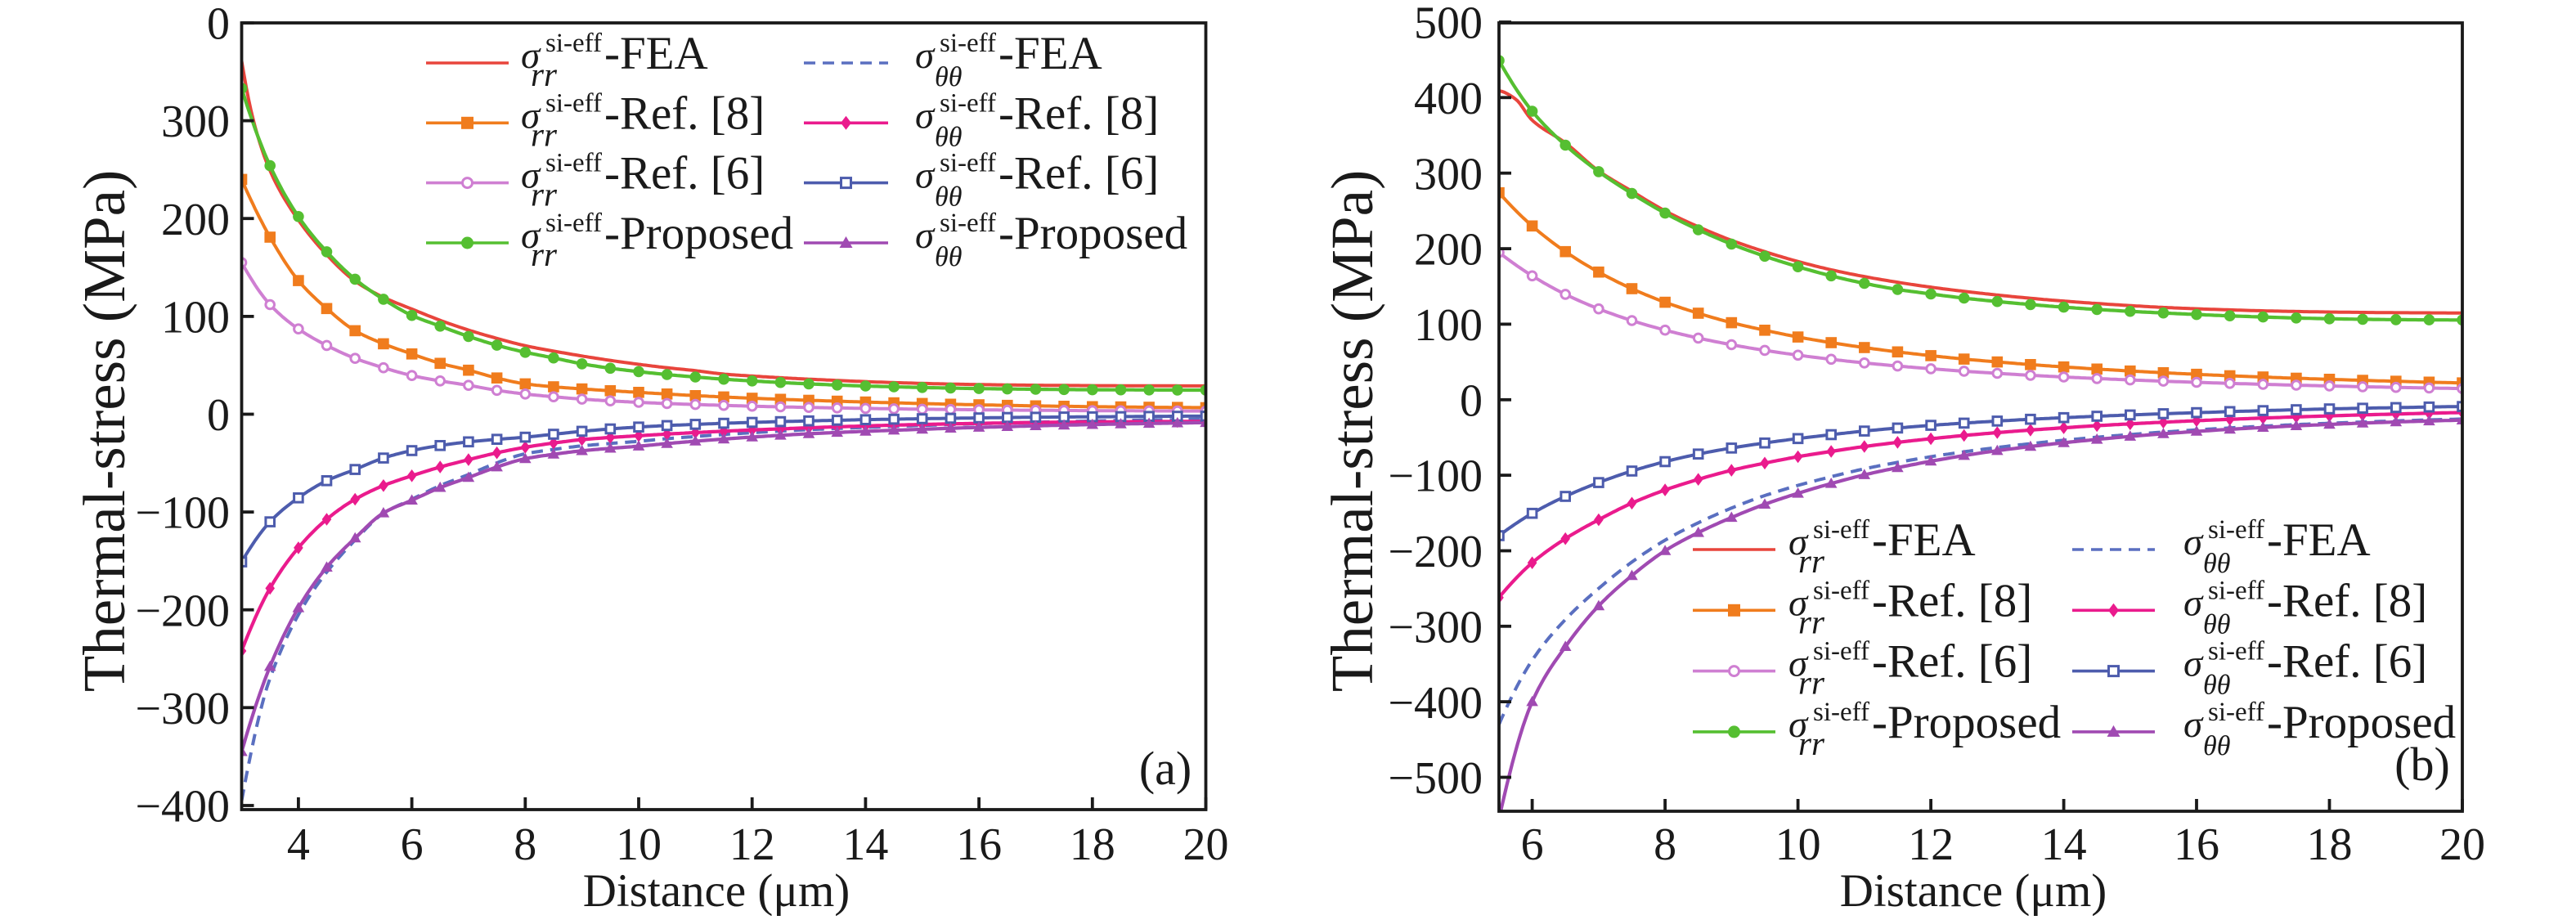 The width and height of the screenshot is (2576, 920). Describe the element at coordinates (1448, 24) in the screenshot. I see `svg-text: 500` at that location.